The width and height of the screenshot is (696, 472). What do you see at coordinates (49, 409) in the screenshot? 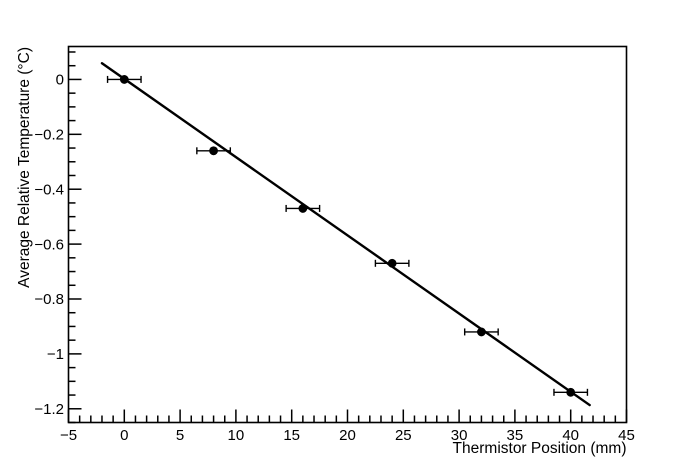
I see `y-tick-label: −1.2` at bounding box center [49, 409].